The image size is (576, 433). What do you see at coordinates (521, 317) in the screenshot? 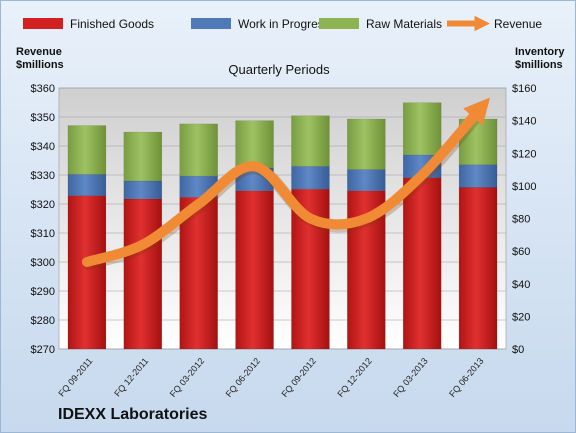
I see `right-tick-label: $20` at bounding box center [521, 317].